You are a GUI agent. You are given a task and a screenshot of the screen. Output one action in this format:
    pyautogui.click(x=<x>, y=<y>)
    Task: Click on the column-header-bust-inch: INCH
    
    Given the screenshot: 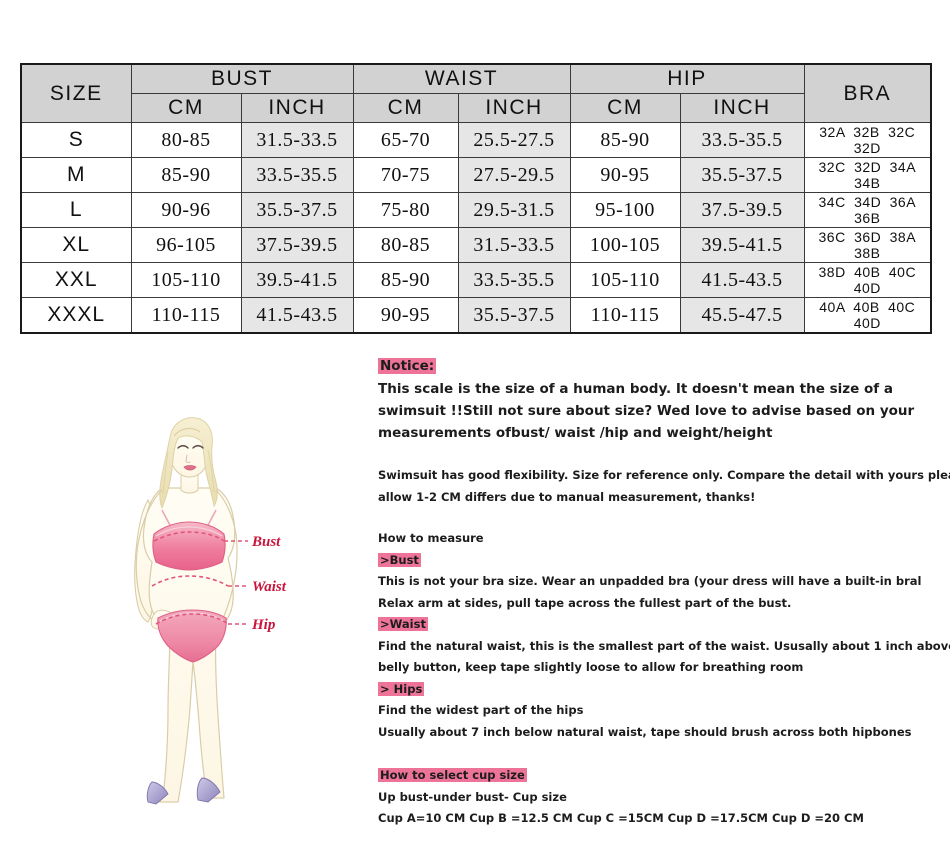 What is the action you would take?
    pyautogui.click(x=297, y=108)
    